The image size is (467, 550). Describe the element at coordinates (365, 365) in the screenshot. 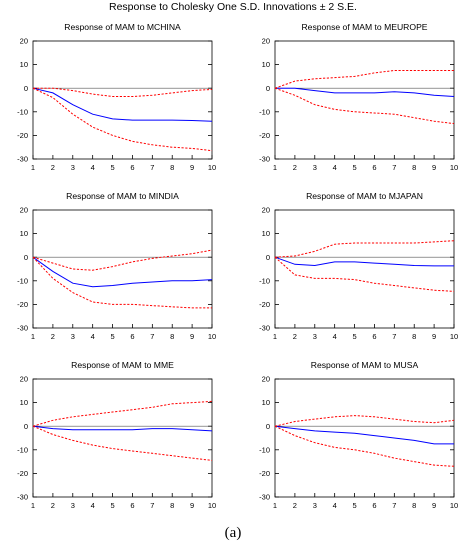

I see `panel-title: Response of MAM to MUSA` at that location.